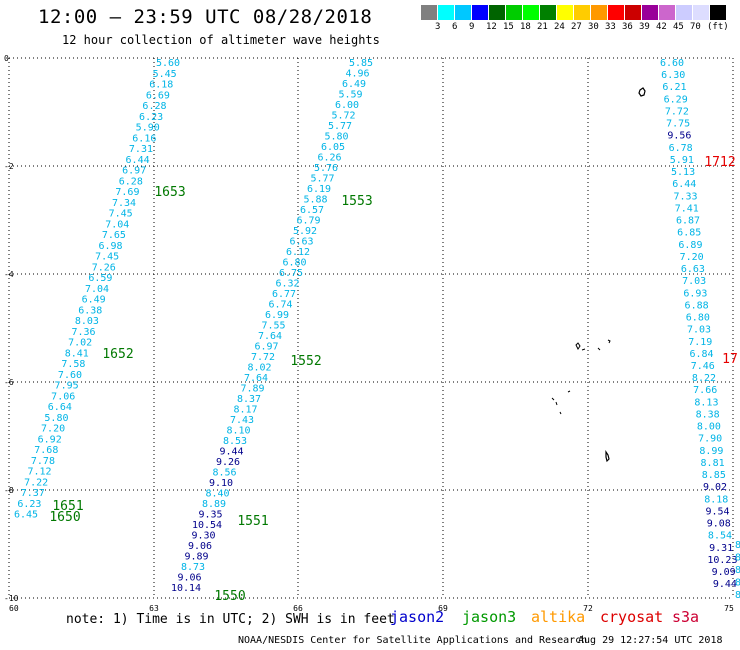 This screenshot has height=650, width=740. What do you see at coordinates (235, 441) in the screenshot?
I see `track-2-value: 8.53` at bounding box center [235, 441].